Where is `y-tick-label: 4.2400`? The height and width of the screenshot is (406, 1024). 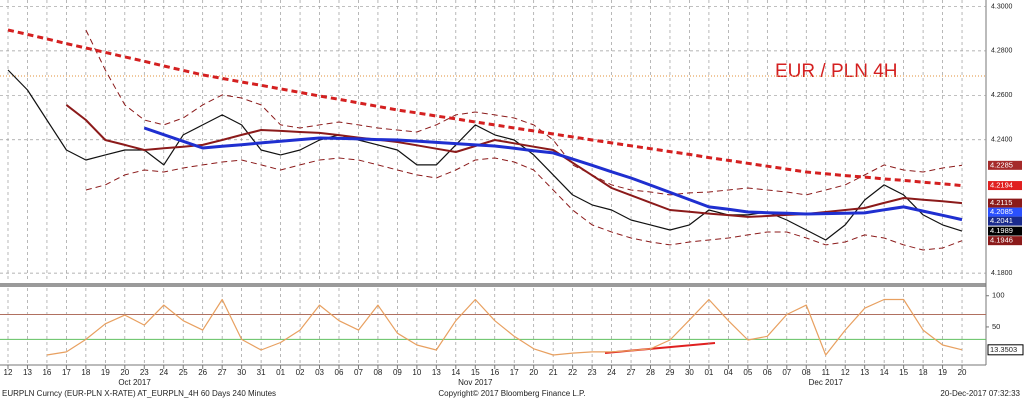
y-tick-label: 4.2400 is located at coordinates (1002, 140).